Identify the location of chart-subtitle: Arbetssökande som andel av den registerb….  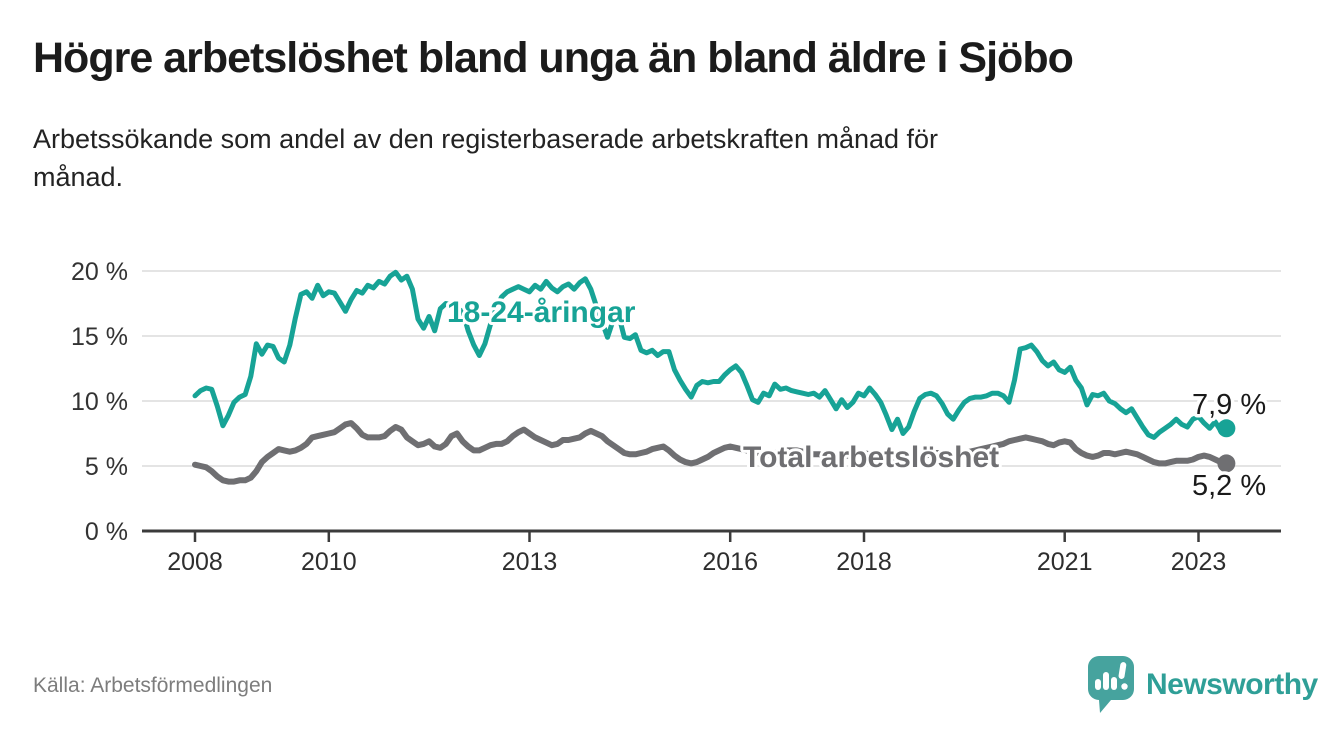
(486, 158).